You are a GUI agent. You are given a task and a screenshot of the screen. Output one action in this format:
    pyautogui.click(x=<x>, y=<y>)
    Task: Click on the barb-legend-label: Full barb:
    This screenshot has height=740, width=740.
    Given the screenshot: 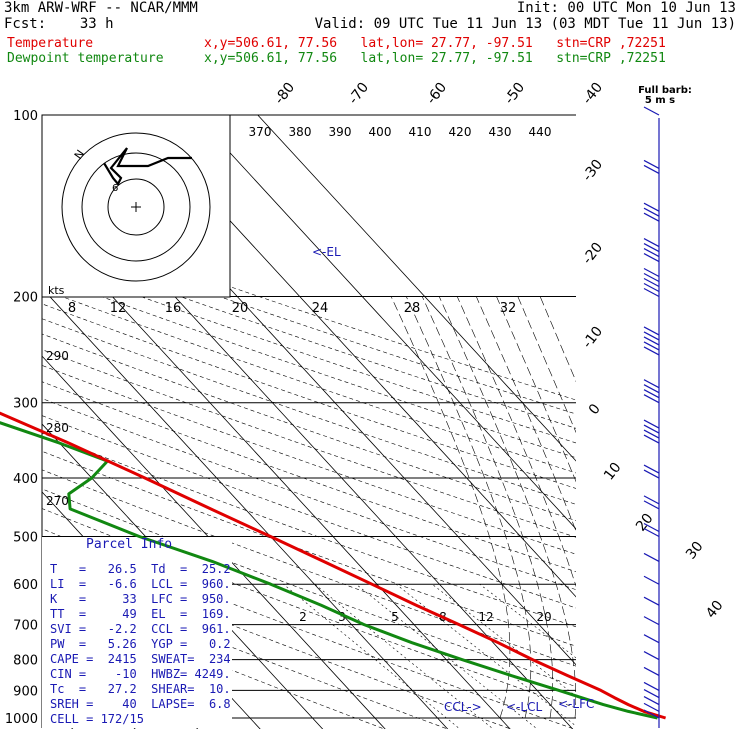 What is the action you would take?
    pyautogui.click(x=665, y=90)
    